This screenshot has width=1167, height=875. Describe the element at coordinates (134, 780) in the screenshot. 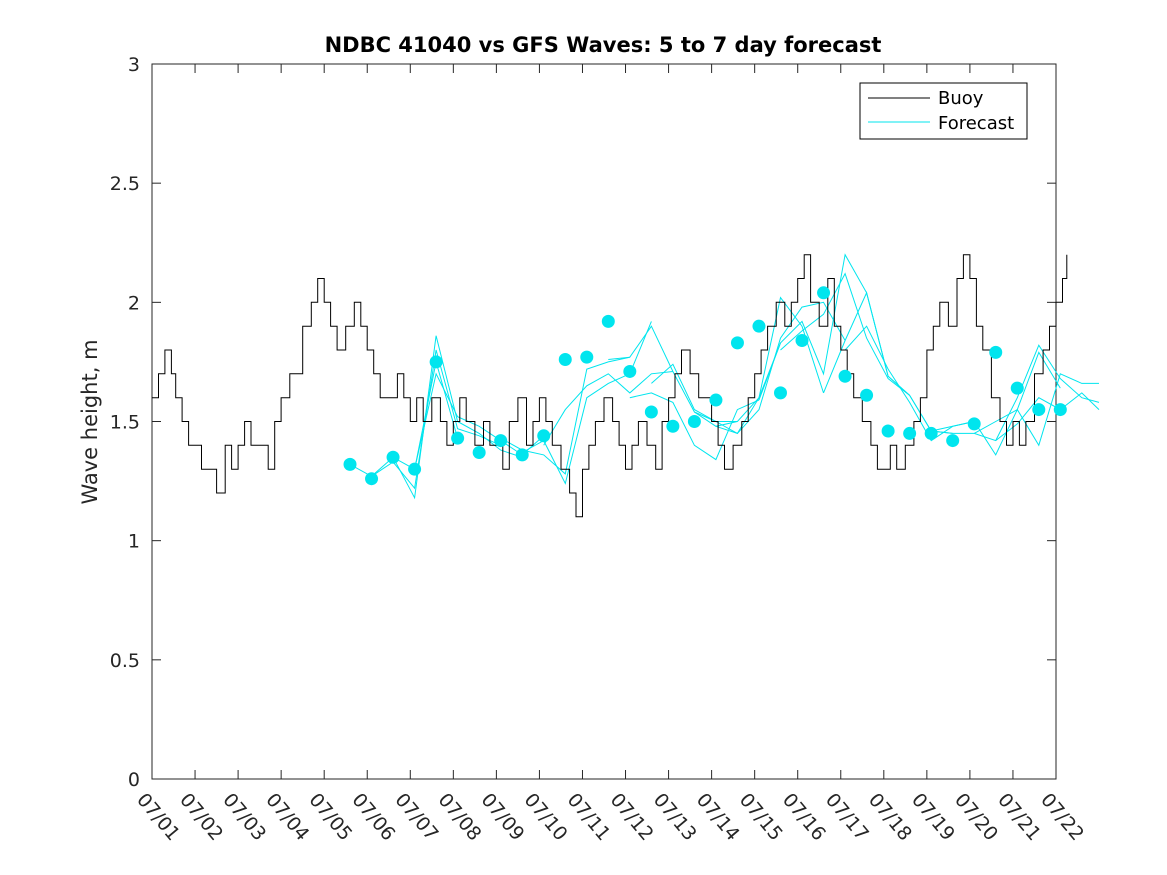

I see `y-tick-label: 0` at that location.